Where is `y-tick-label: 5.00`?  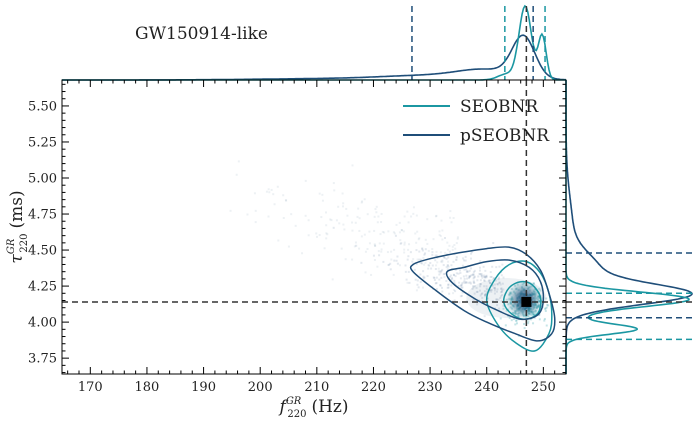 y-tick-label: 5.00 is located at coordinates (42, 179).